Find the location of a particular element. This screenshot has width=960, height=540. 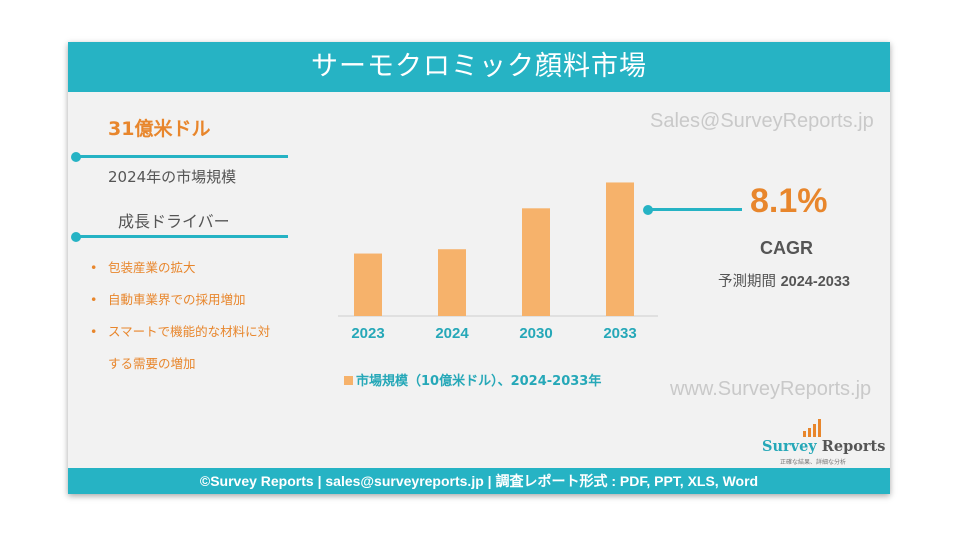

page-title: サーモクロミック顔料市場 is located at coordinates (479, 67).